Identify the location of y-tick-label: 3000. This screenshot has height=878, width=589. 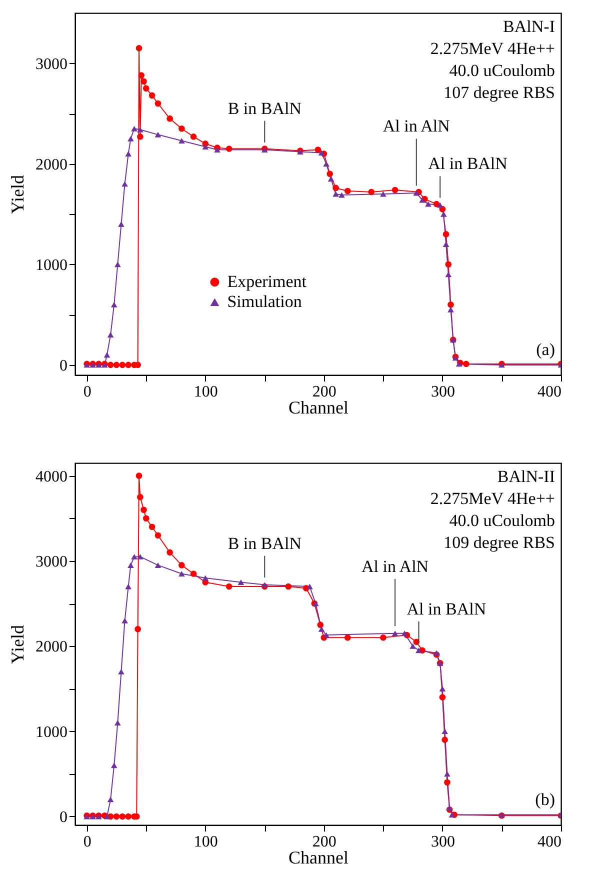
(52, 64).